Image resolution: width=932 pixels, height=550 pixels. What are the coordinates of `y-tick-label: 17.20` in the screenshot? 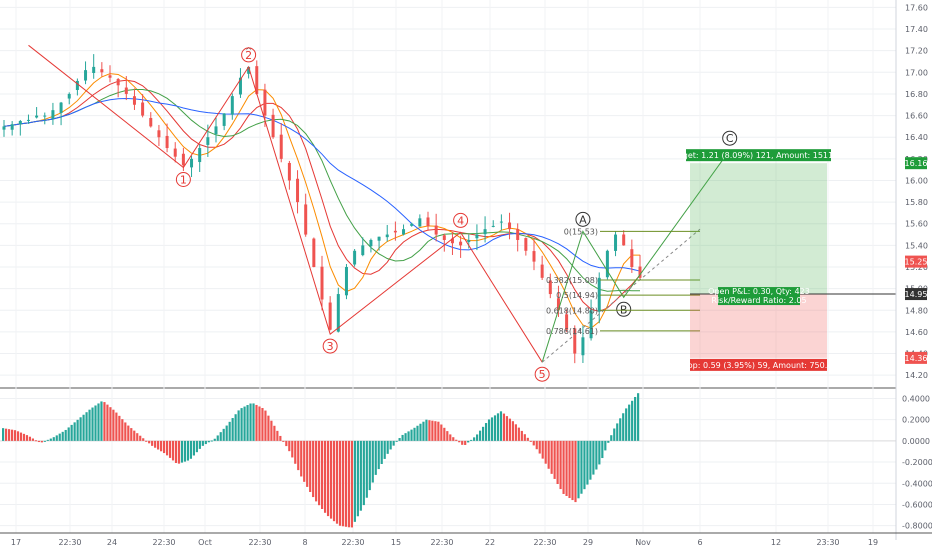 It's located at (916, 51).